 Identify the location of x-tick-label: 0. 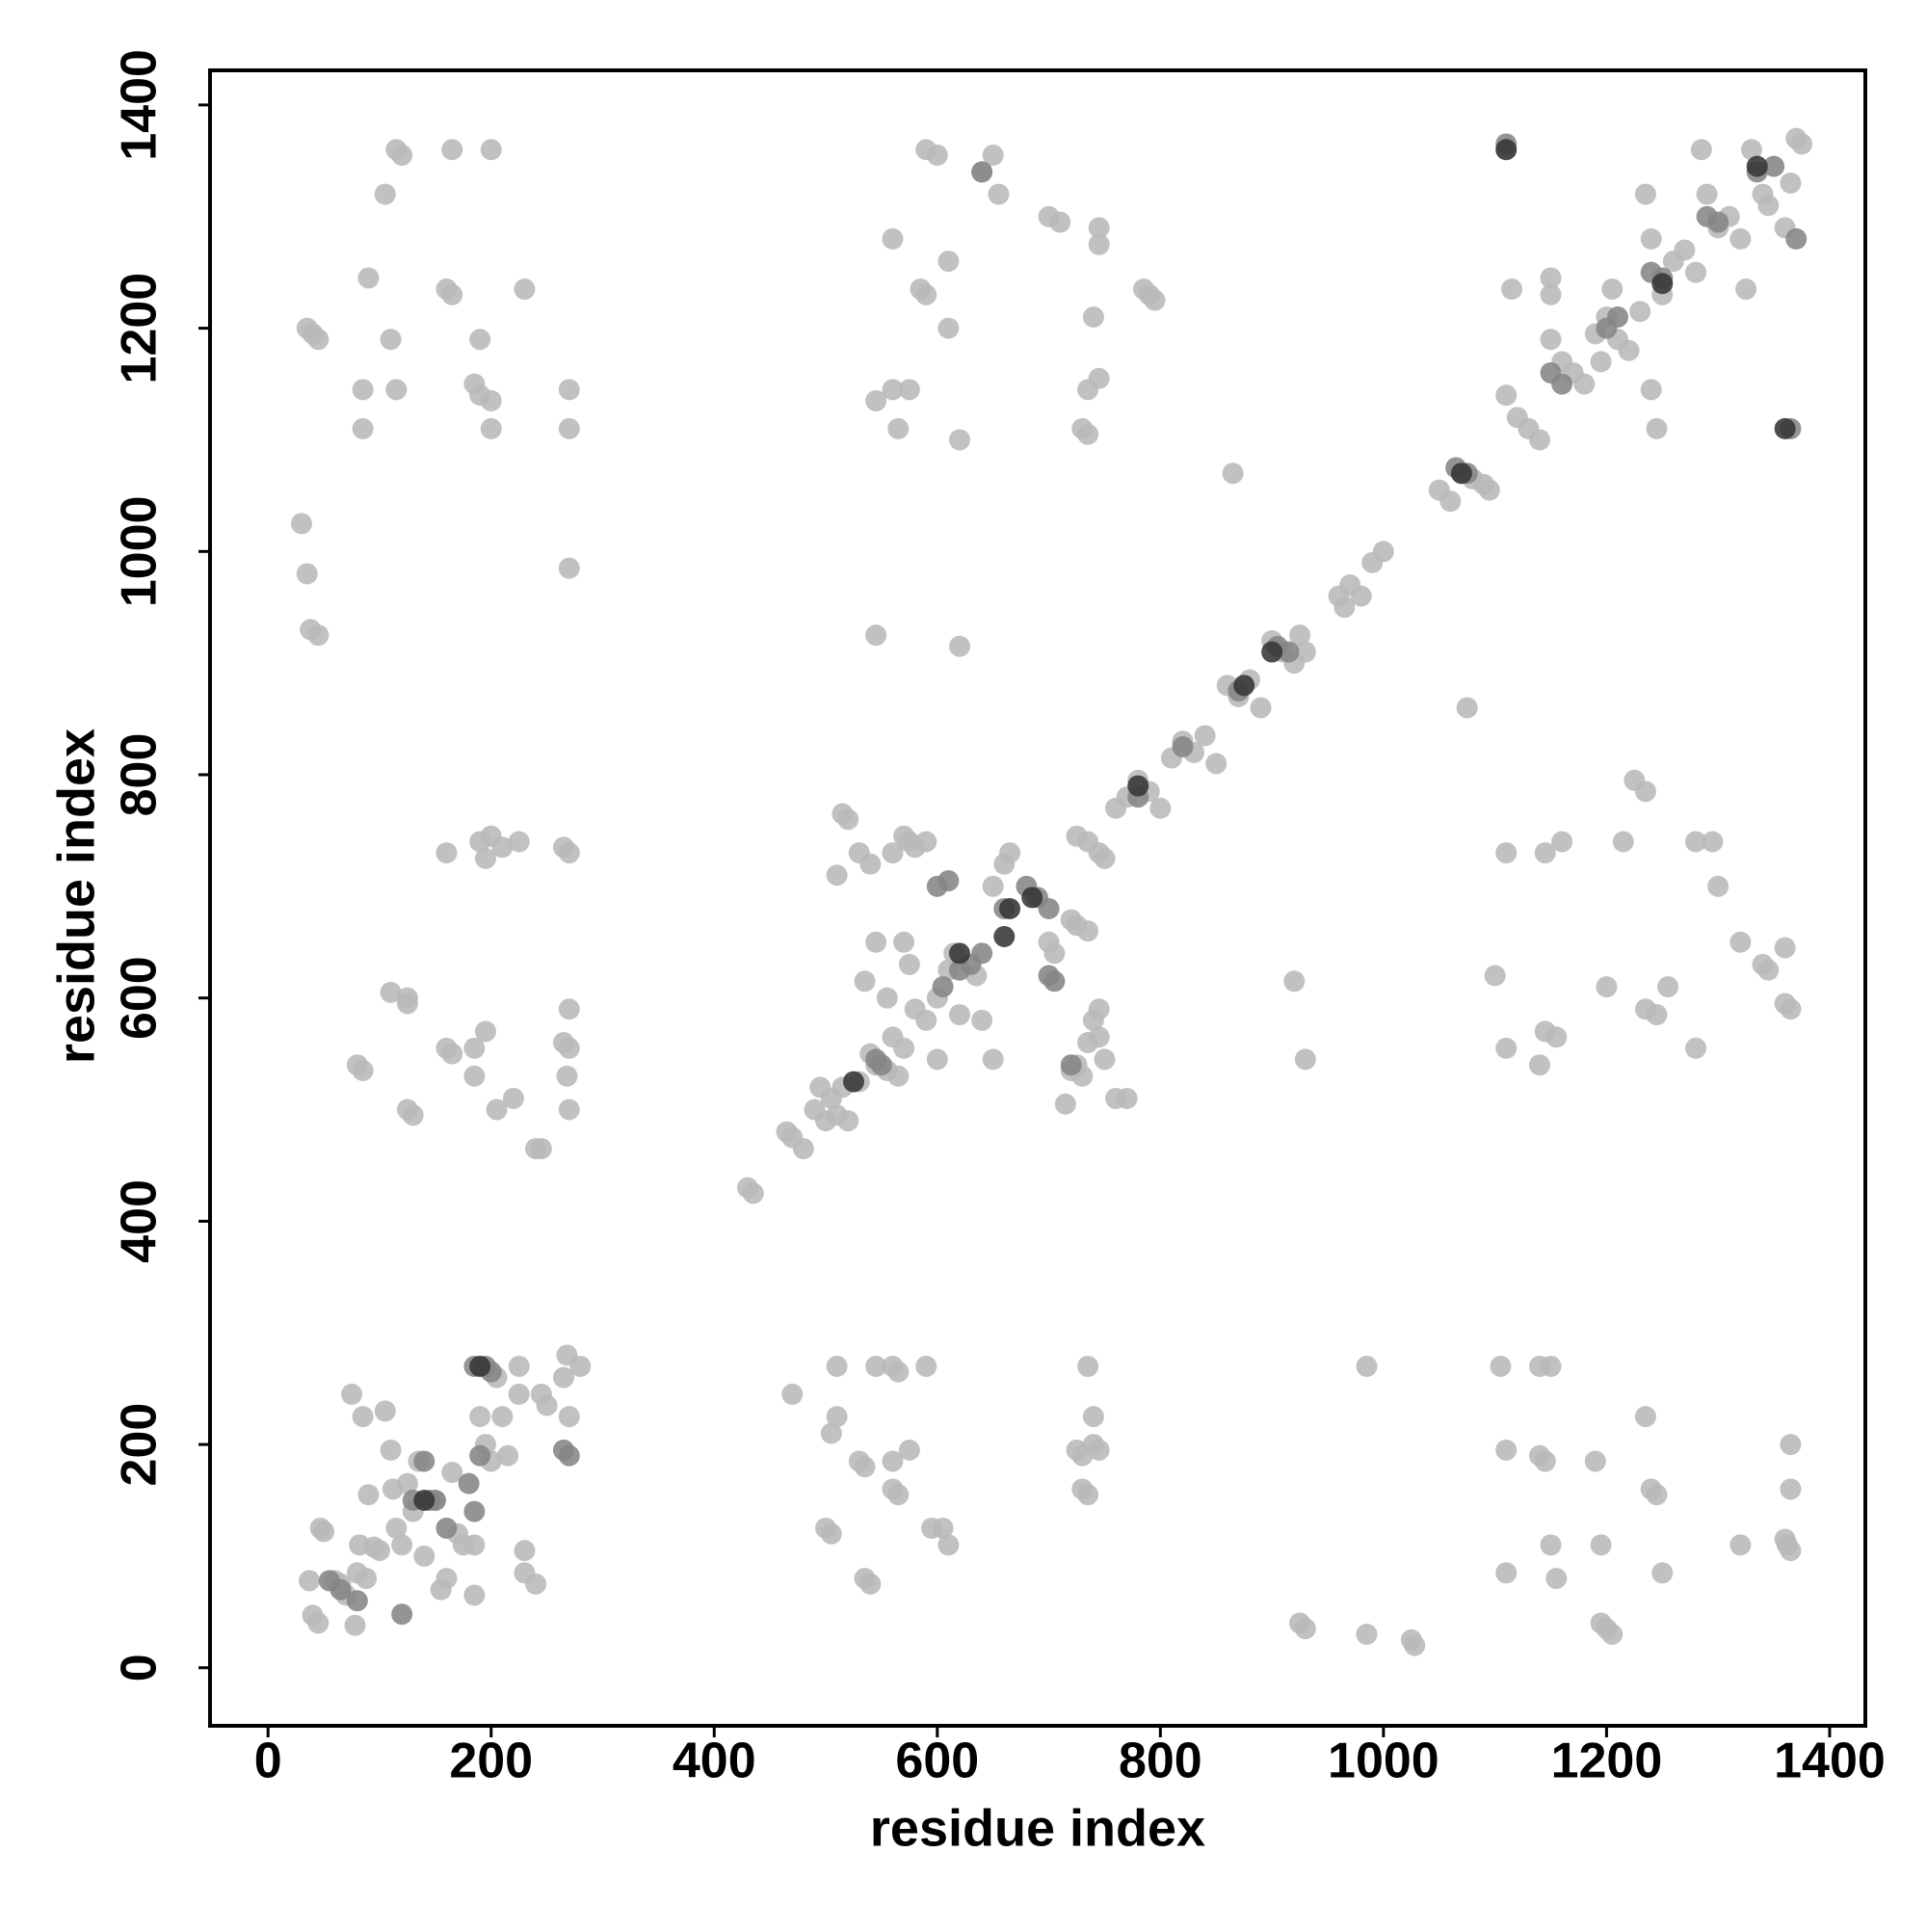
(268, 1761).